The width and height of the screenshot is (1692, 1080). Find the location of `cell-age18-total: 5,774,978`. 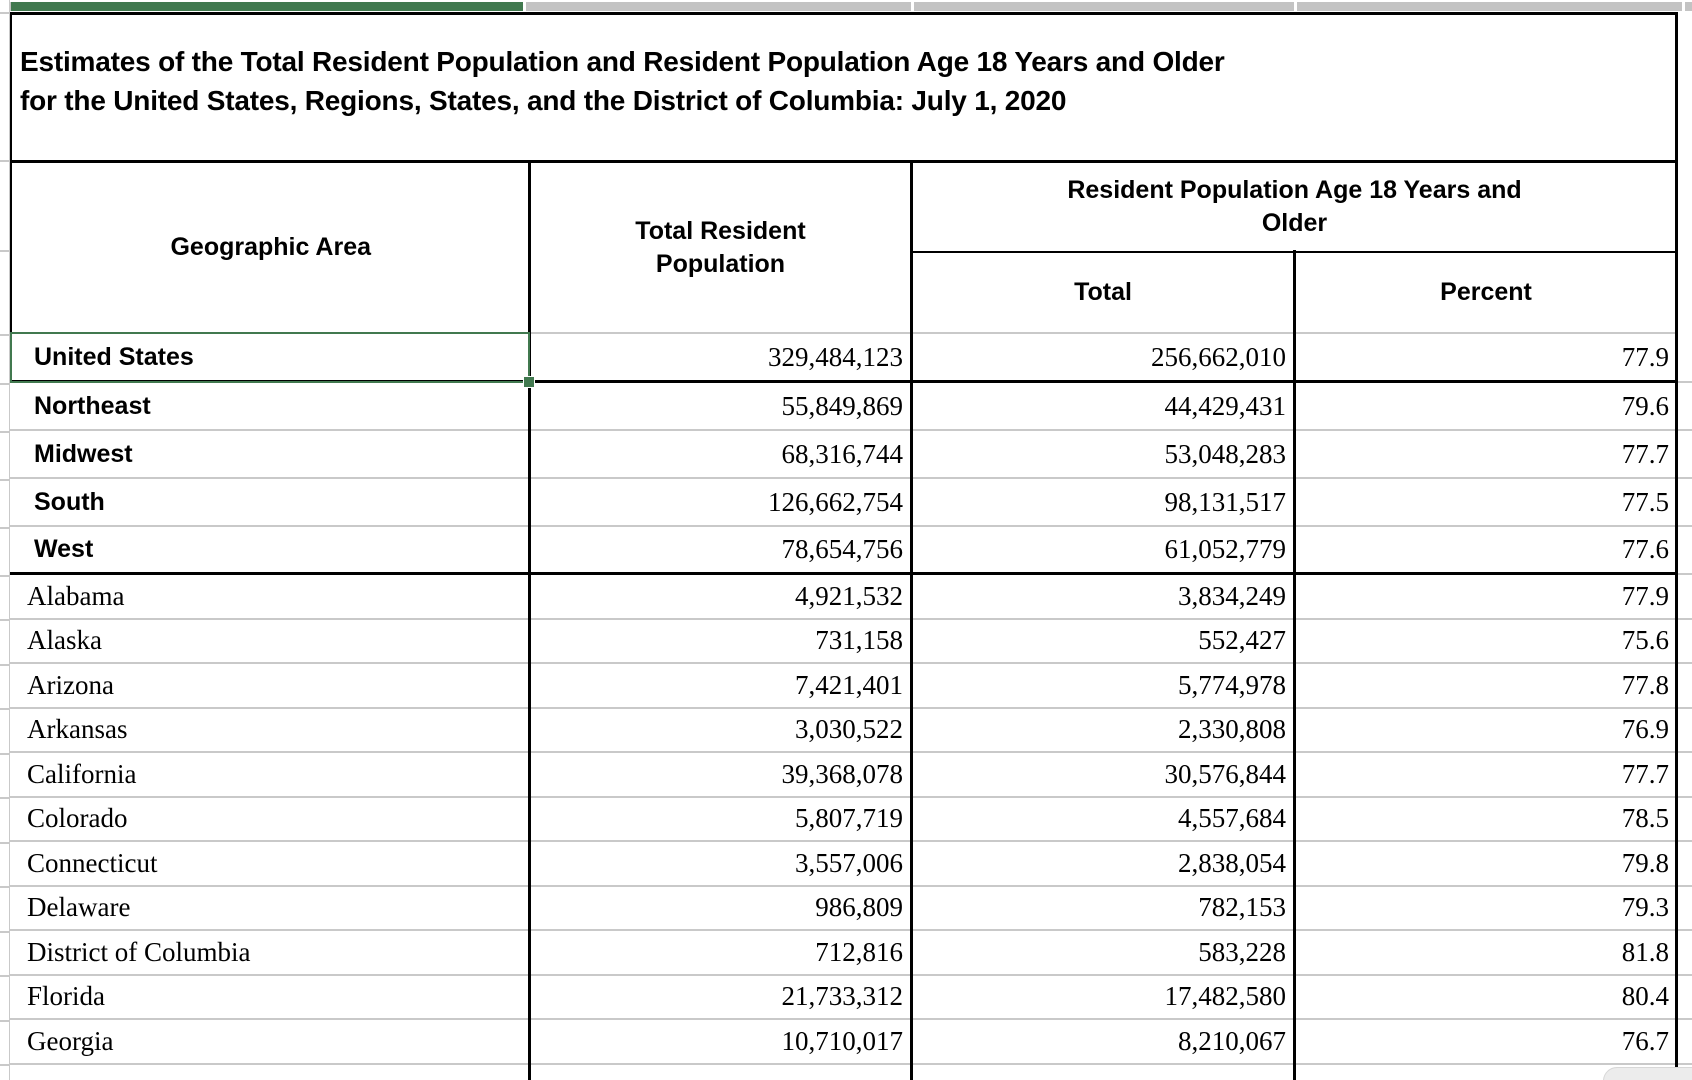

cell-age18-total: 5,774,978 is located at coordinates (1103, 686).